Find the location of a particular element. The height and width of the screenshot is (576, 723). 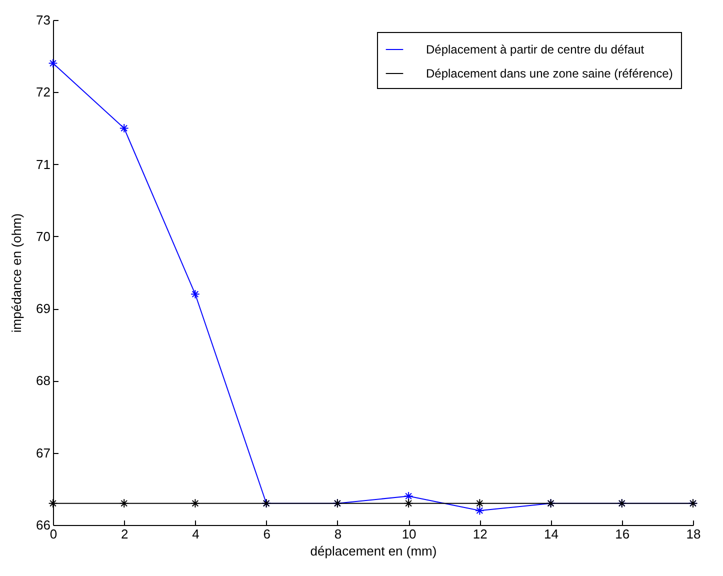

x-tick-label: 18 is located at coordinates (693, 534).